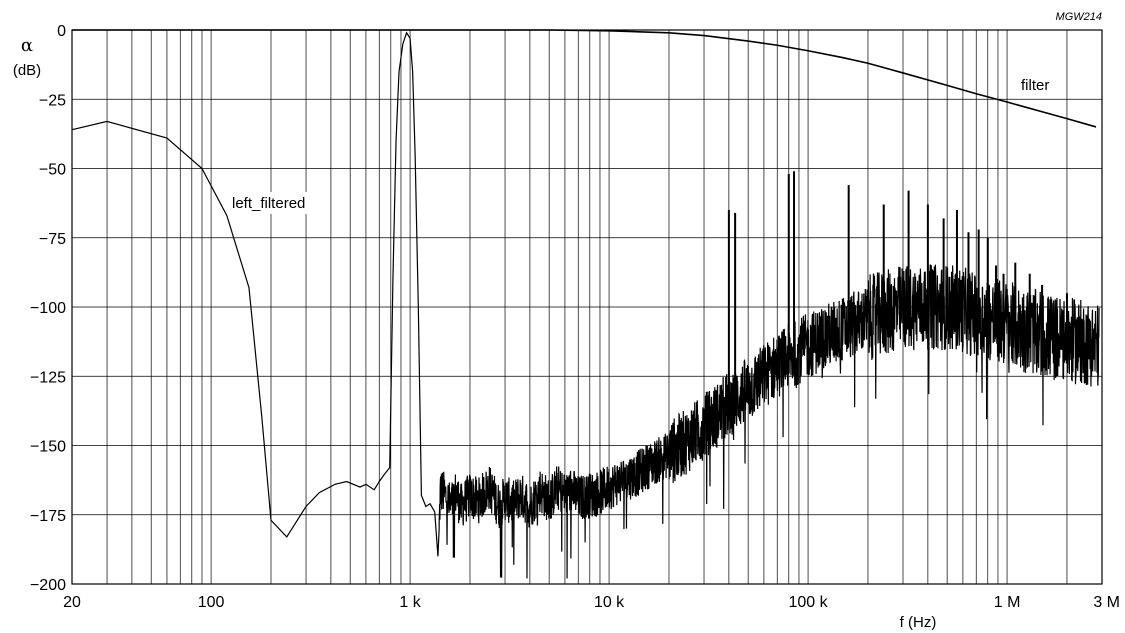 This screenshot has width=1125, height=633. What do you see at coordinates (48, 585) in the screenshot?
I see `y-tick-label: −200` at bounding box center [48, 585].